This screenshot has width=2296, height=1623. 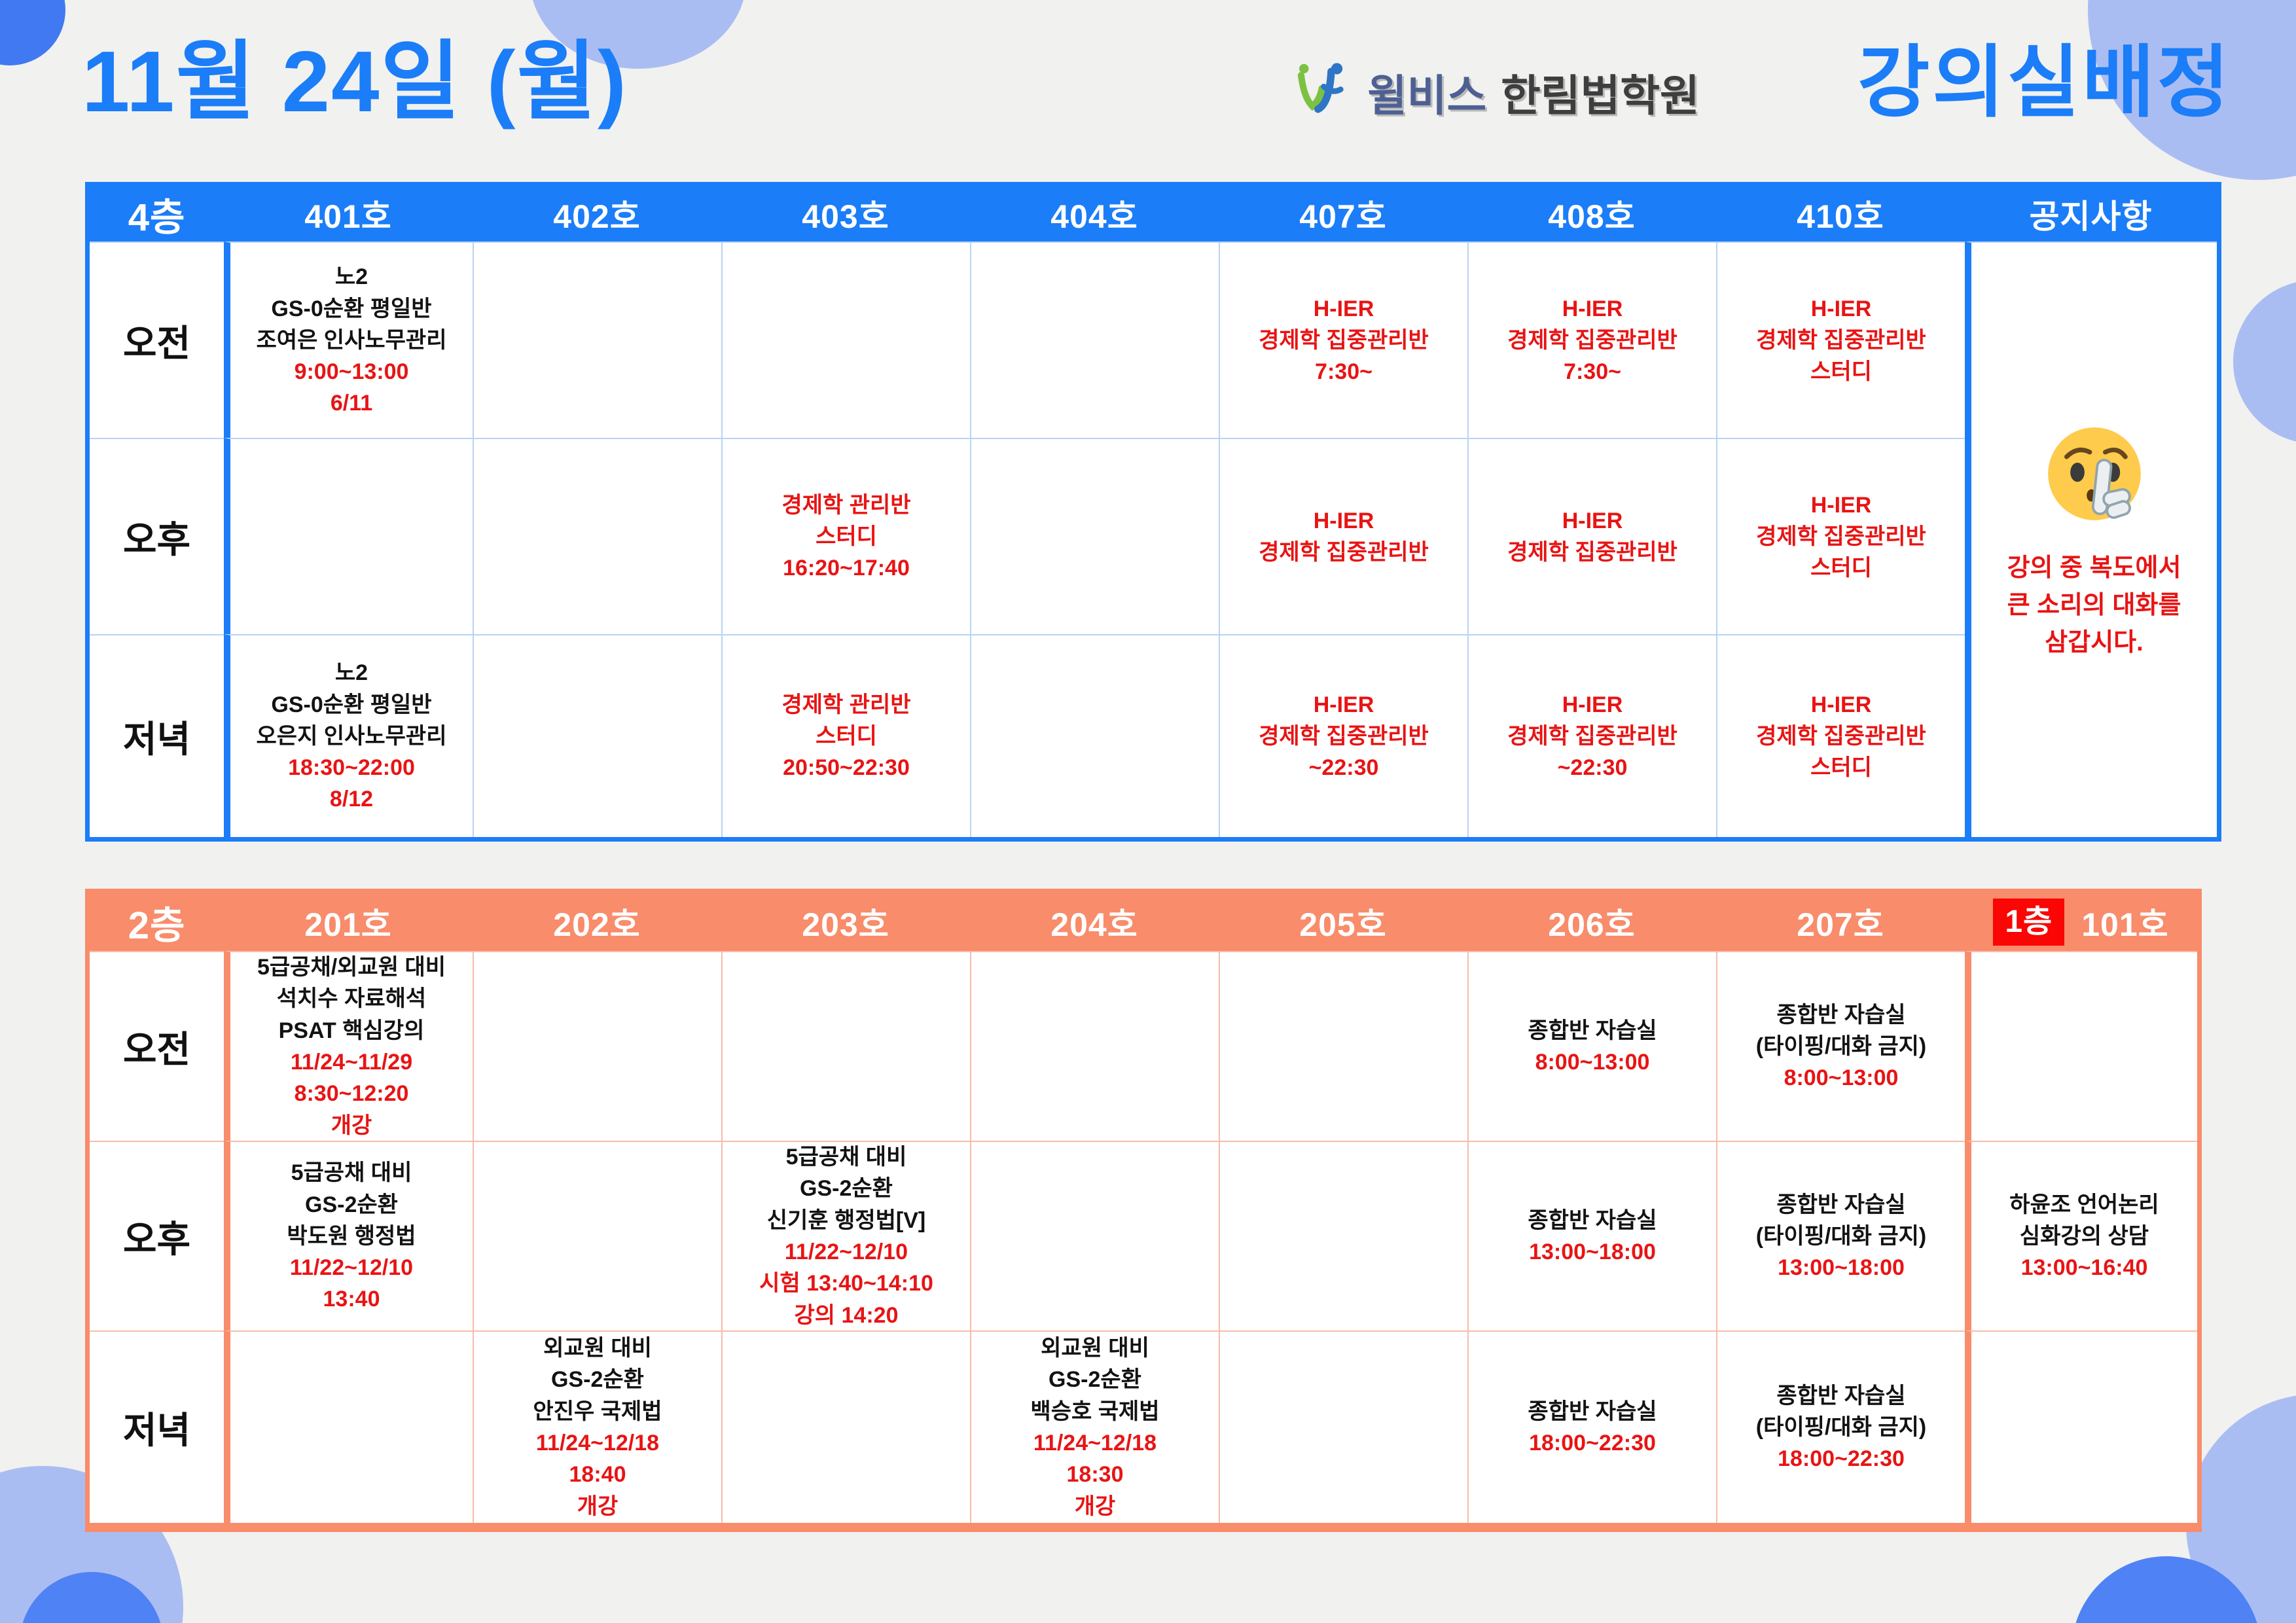 I want to click on row-label-4f-am: 오전, so click(x=157, y=339).